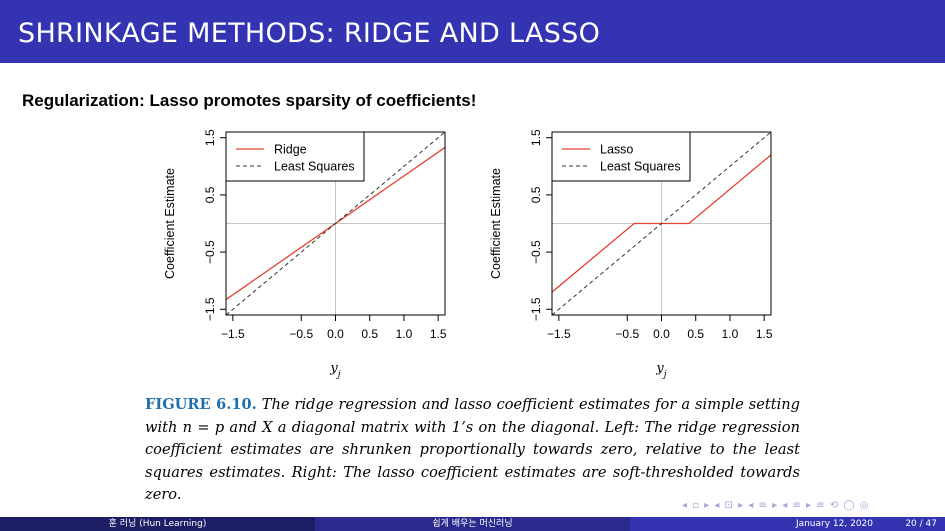 The height and width of the screenshot is (531, 945). What do you see at coordinates (776, 505) in the screenshot?
I see `beamer-navigation-icons: ◂ ▫ ▸ ◂ ⊡ ▸ ◂ ≡ ▸ ◂ ≡ ▸ ≡ ⟲ ◯ ◎` at bounding box center [776, 505].